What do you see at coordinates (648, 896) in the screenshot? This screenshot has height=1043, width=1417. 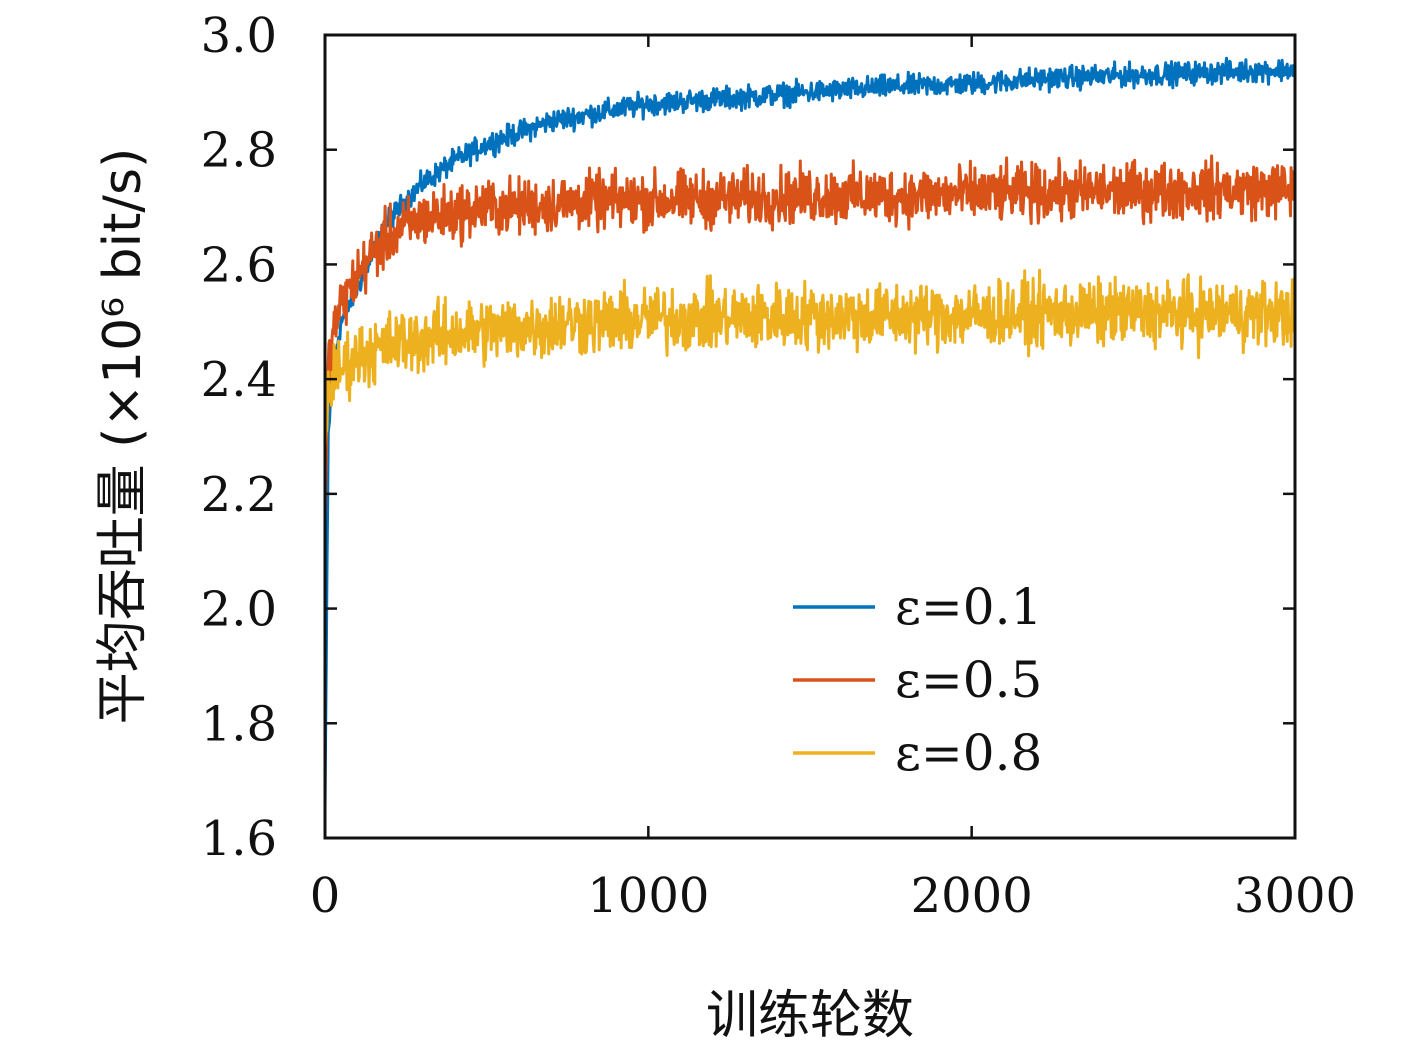 I see `x-tick-label: 1000` at bounding box center [648, 896].